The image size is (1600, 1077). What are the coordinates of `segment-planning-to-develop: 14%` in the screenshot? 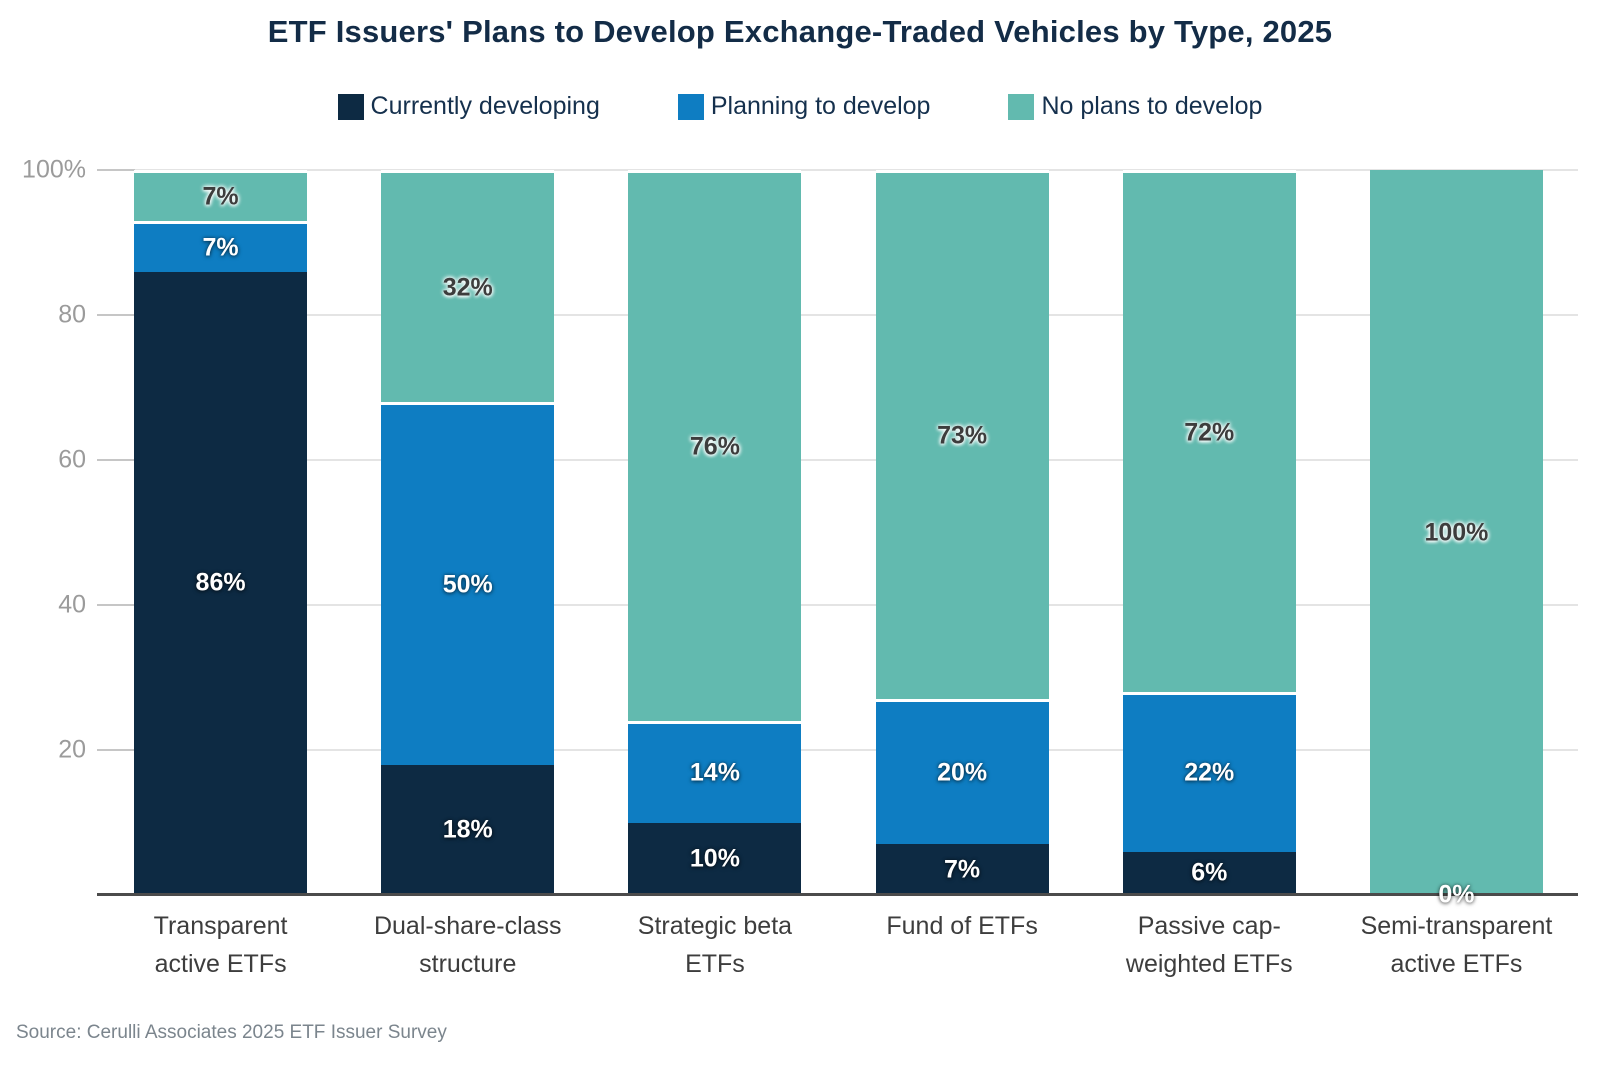 It's located at (715, 772).